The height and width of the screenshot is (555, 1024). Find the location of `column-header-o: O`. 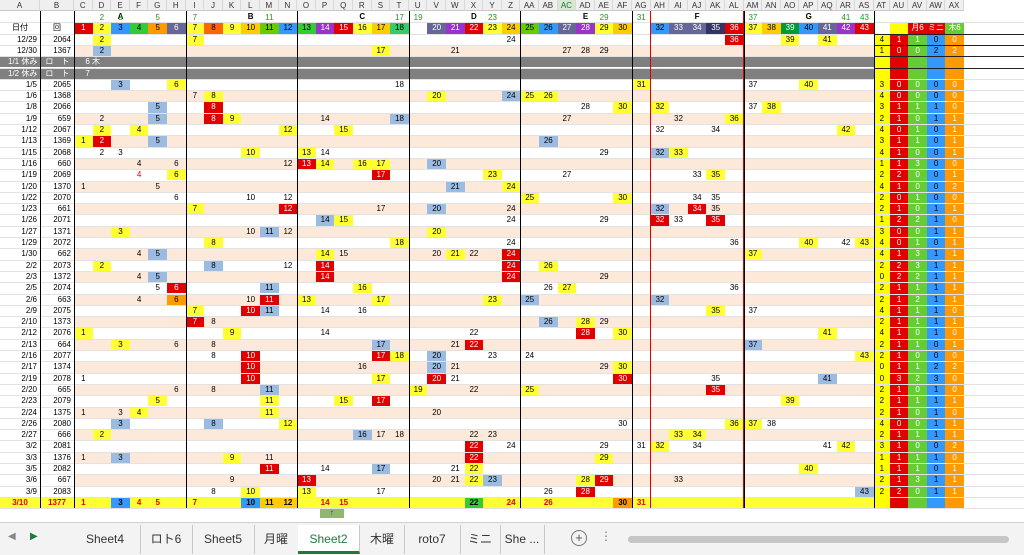

column-header-o: O is located at coordinates (306, 5).